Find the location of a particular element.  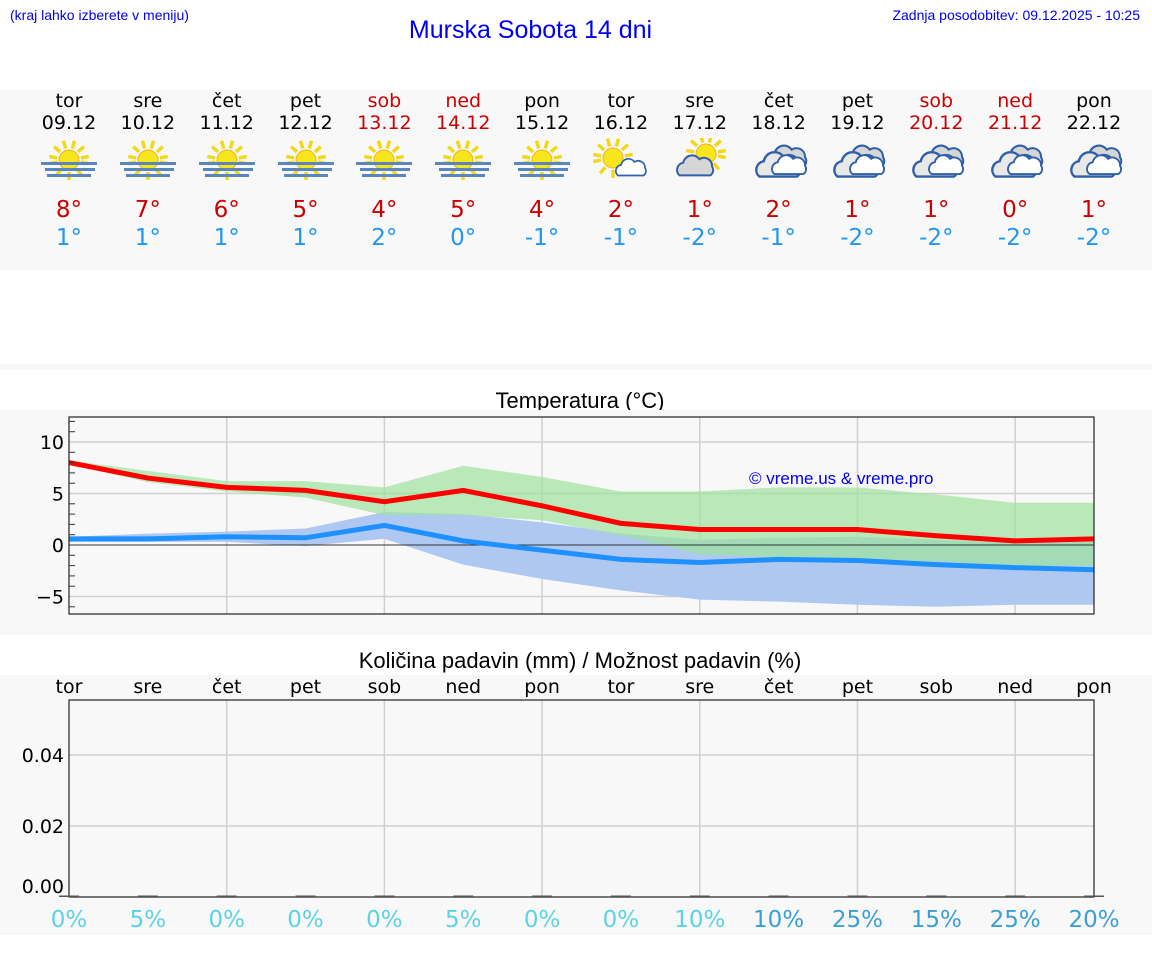

day-forecast: ned 14.12 5° 0° is located at coordinates (463, 171).